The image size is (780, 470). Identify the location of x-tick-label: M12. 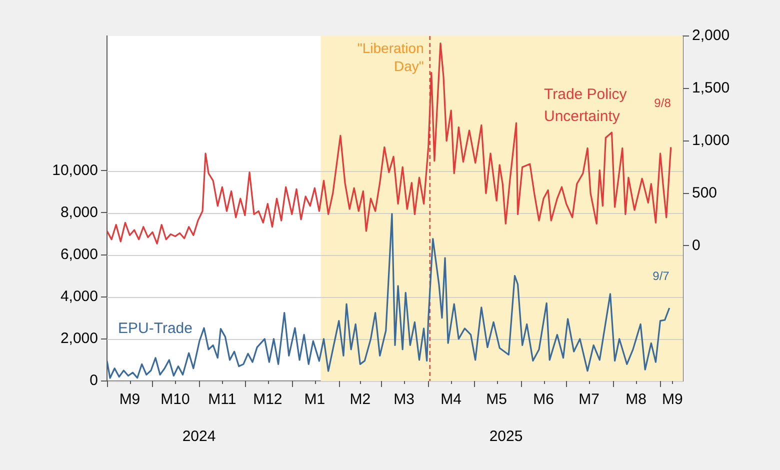
(267, 399).